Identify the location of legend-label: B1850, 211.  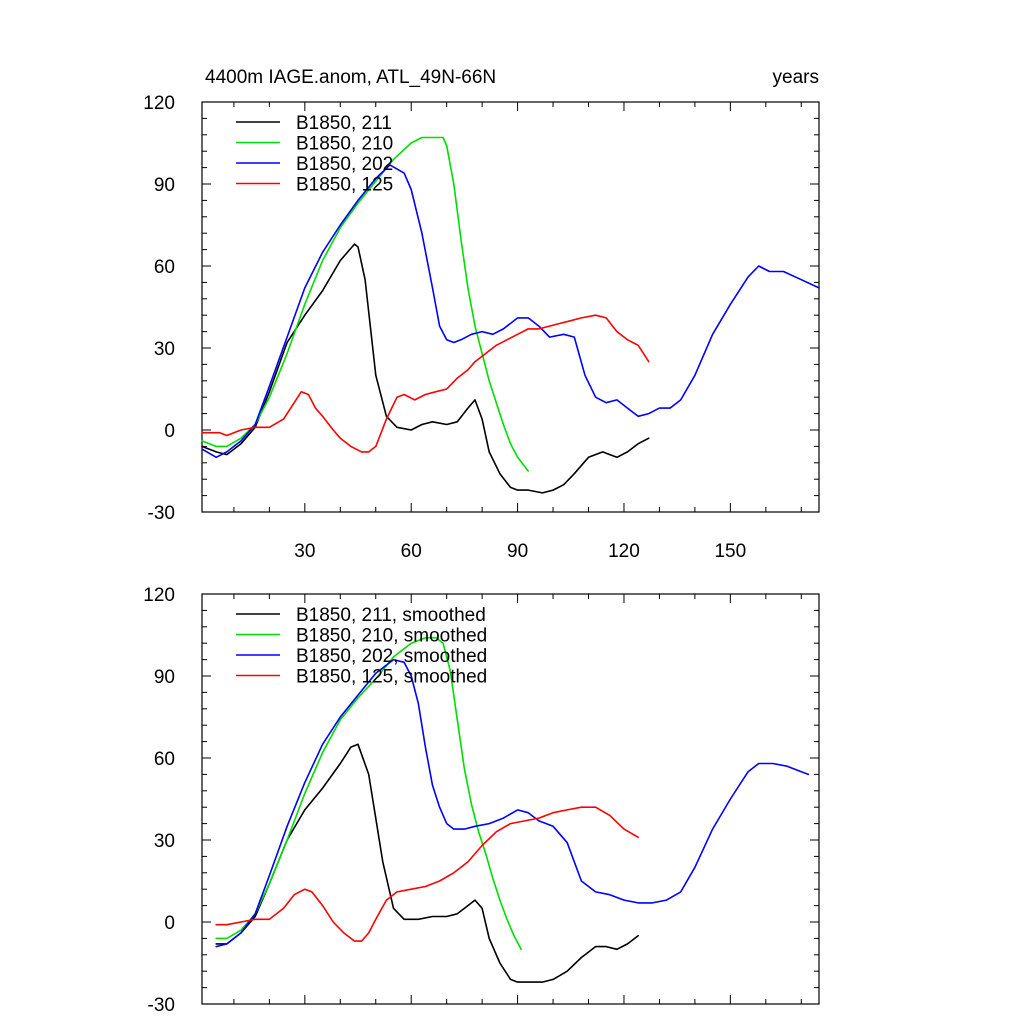
(344, 123).